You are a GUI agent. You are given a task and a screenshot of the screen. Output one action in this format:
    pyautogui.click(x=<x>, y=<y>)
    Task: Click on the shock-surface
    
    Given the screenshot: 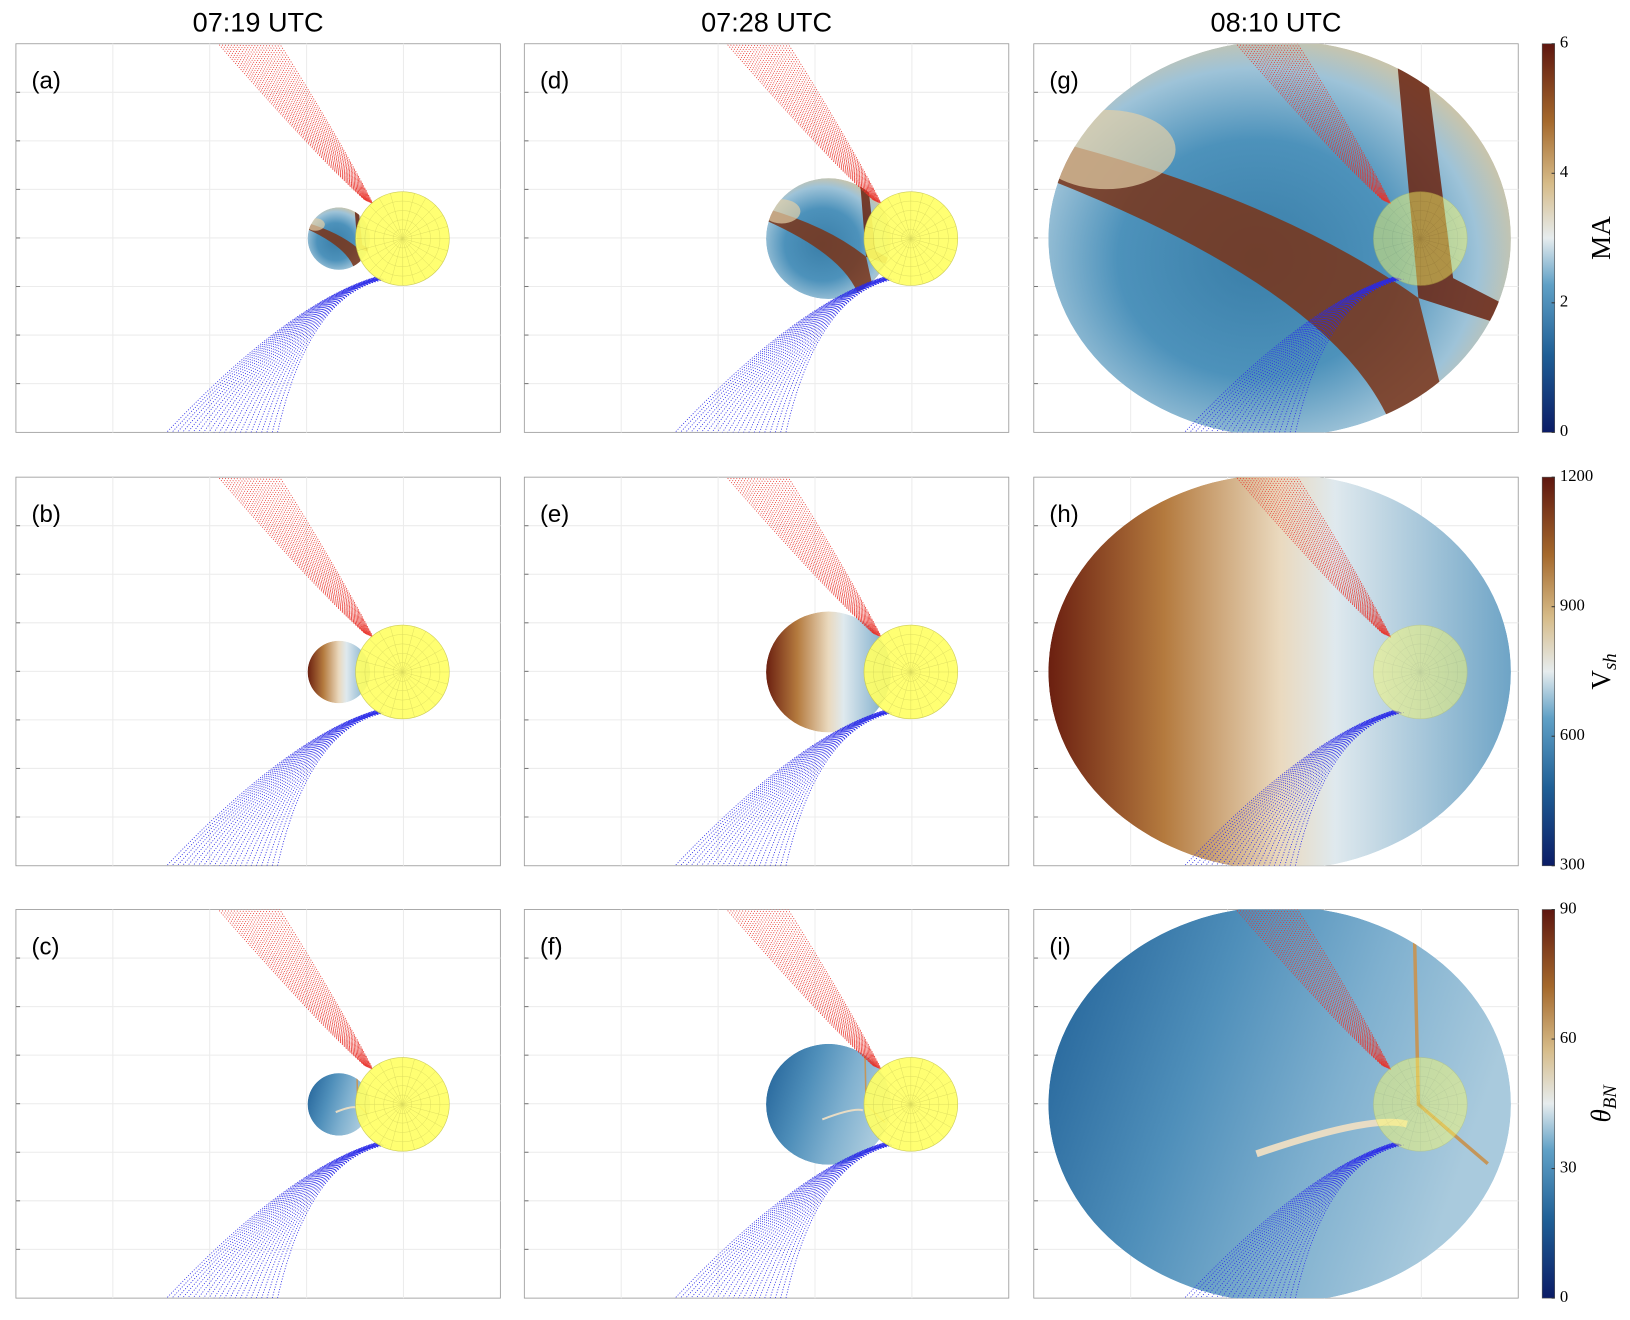 What is the action you would take?
    pyautogui.click(x=829, y=672)
    